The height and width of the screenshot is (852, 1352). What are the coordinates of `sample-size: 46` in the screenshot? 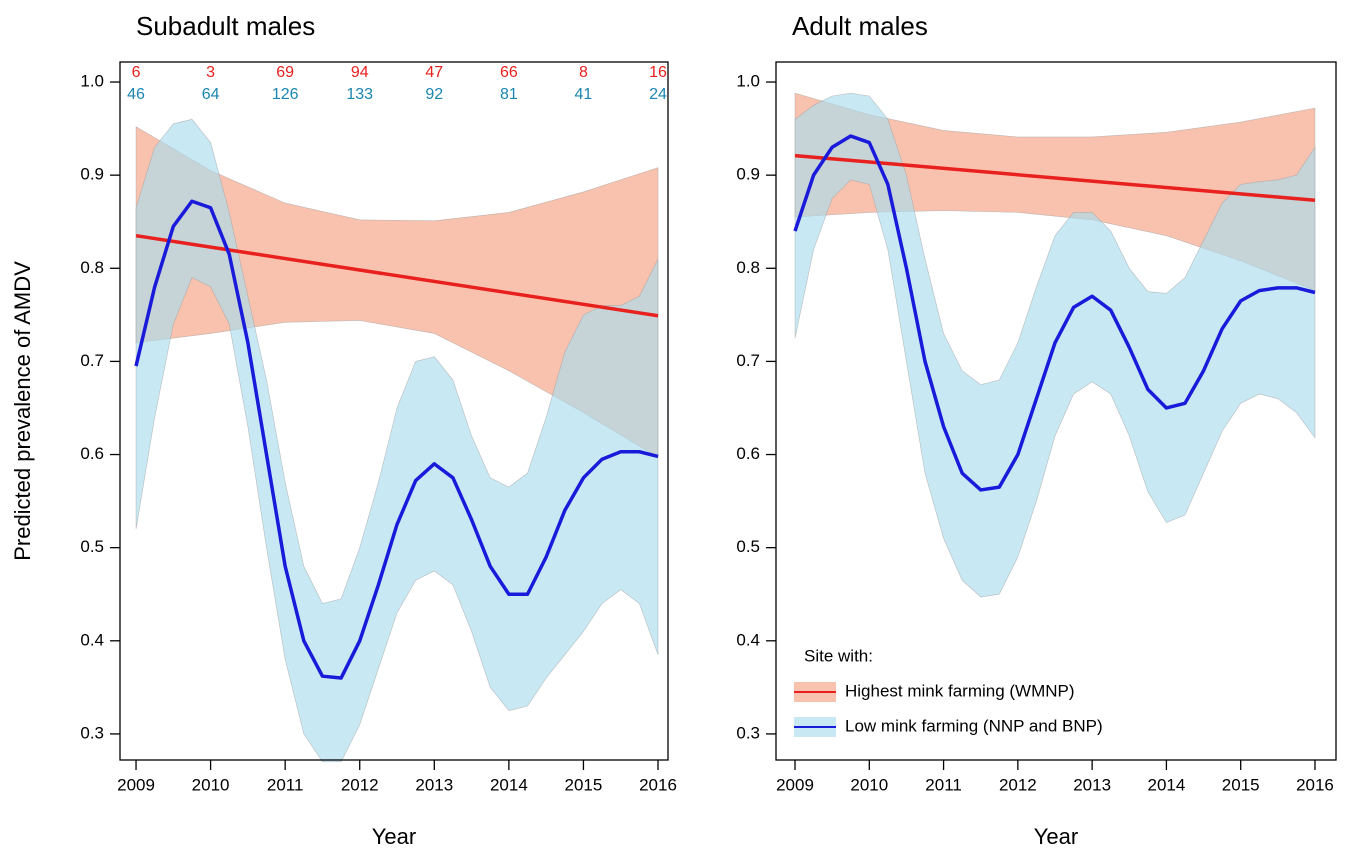 It's located at (136, 94).